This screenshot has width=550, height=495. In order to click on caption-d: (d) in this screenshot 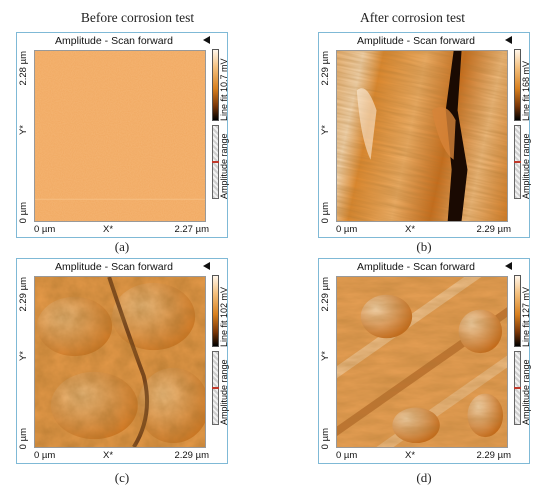, I will do `click(424, 477)`.